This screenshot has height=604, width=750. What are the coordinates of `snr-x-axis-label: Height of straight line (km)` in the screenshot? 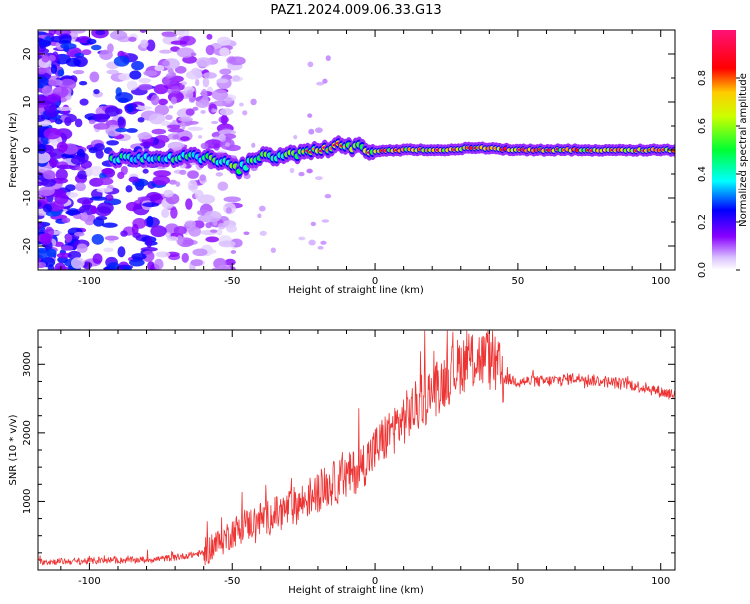 It's located at (356, 590).